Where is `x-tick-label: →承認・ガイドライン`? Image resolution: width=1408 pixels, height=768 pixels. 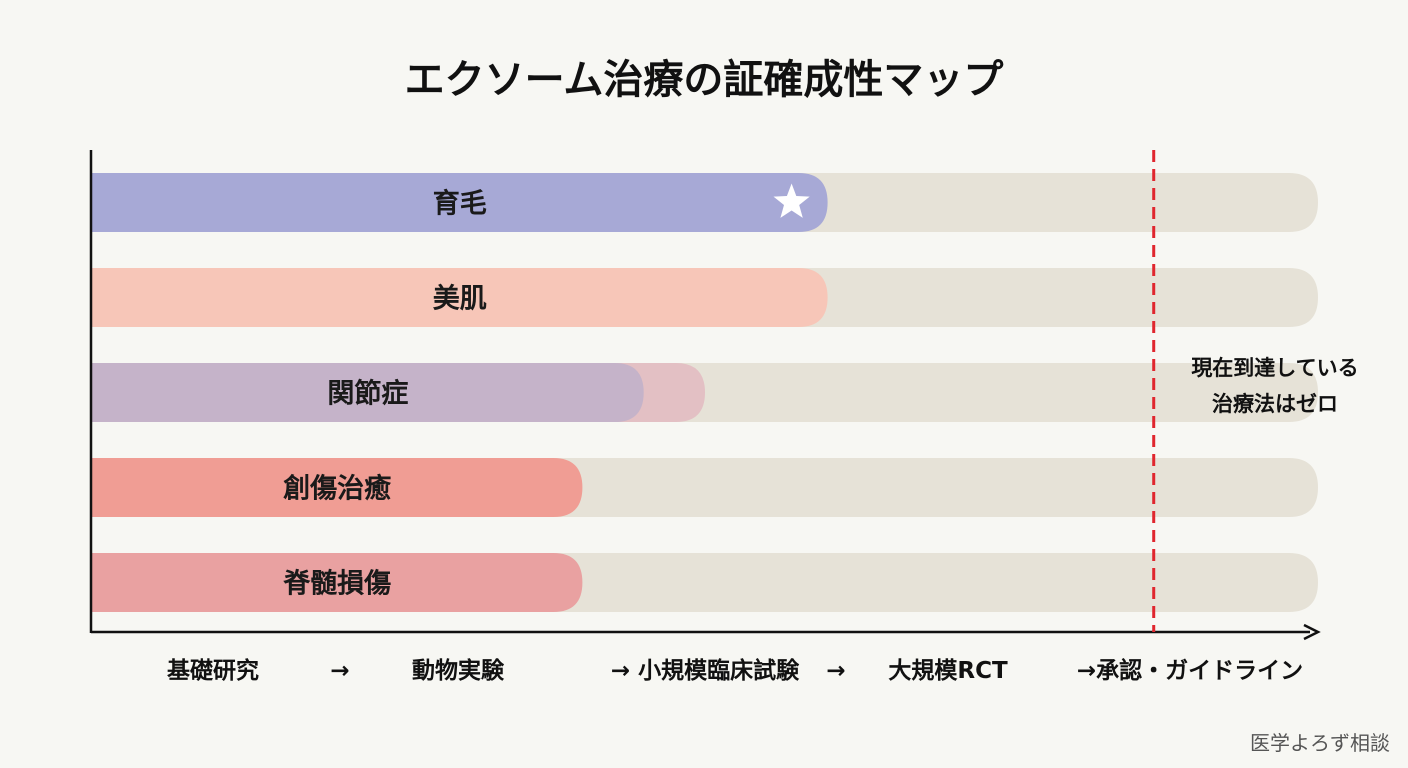 x-tick-label: →承認・ガイドライン is located at coordinates (1190, 670).